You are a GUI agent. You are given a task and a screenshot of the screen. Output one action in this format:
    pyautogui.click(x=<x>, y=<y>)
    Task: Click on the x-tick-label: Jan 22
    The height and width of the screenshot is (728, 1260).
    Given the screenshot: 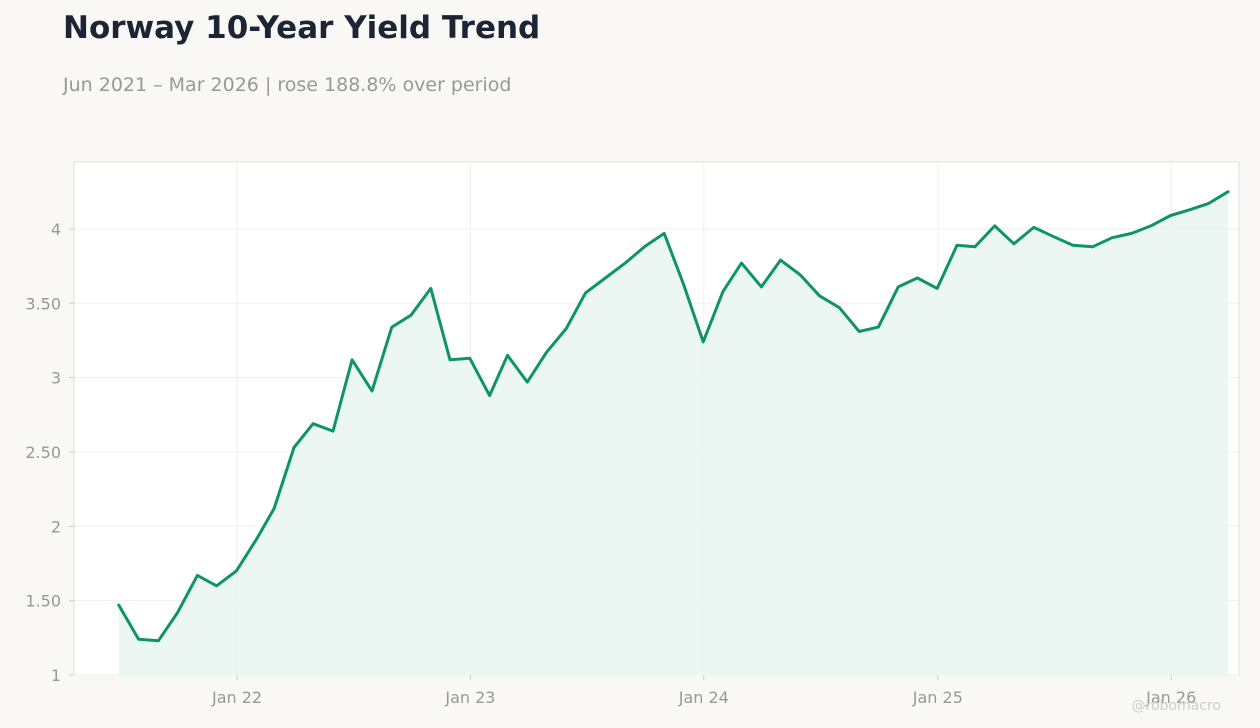 What is the action you would take?
    pyautogui.click(x=236, y=697)
    